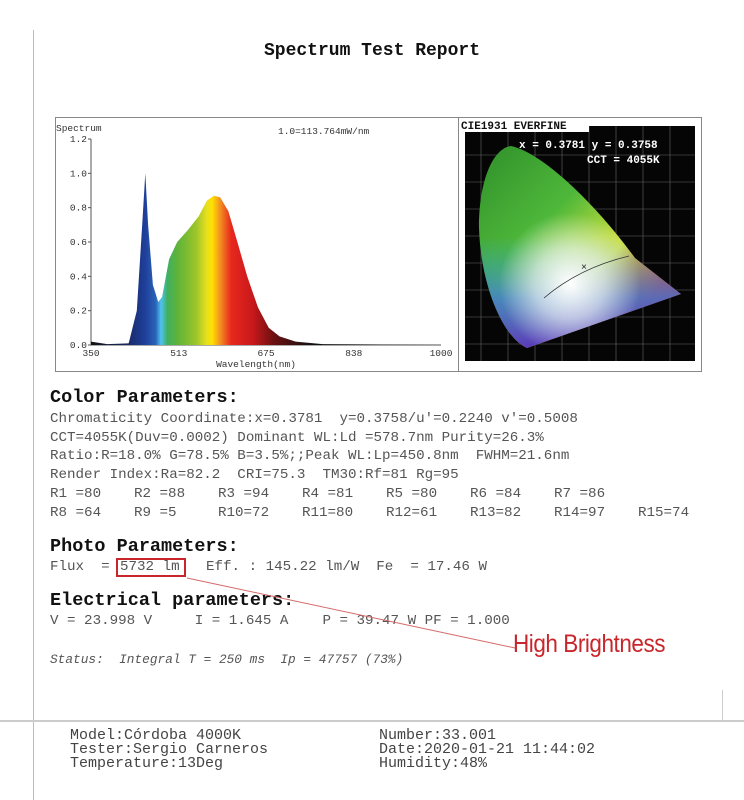 Image resolution: width=744 pixels, height=800 pixels. What do you see at coordinates (33, 415) in the screenshot?
I see `page-border-left` at bounding box center [33, 415].